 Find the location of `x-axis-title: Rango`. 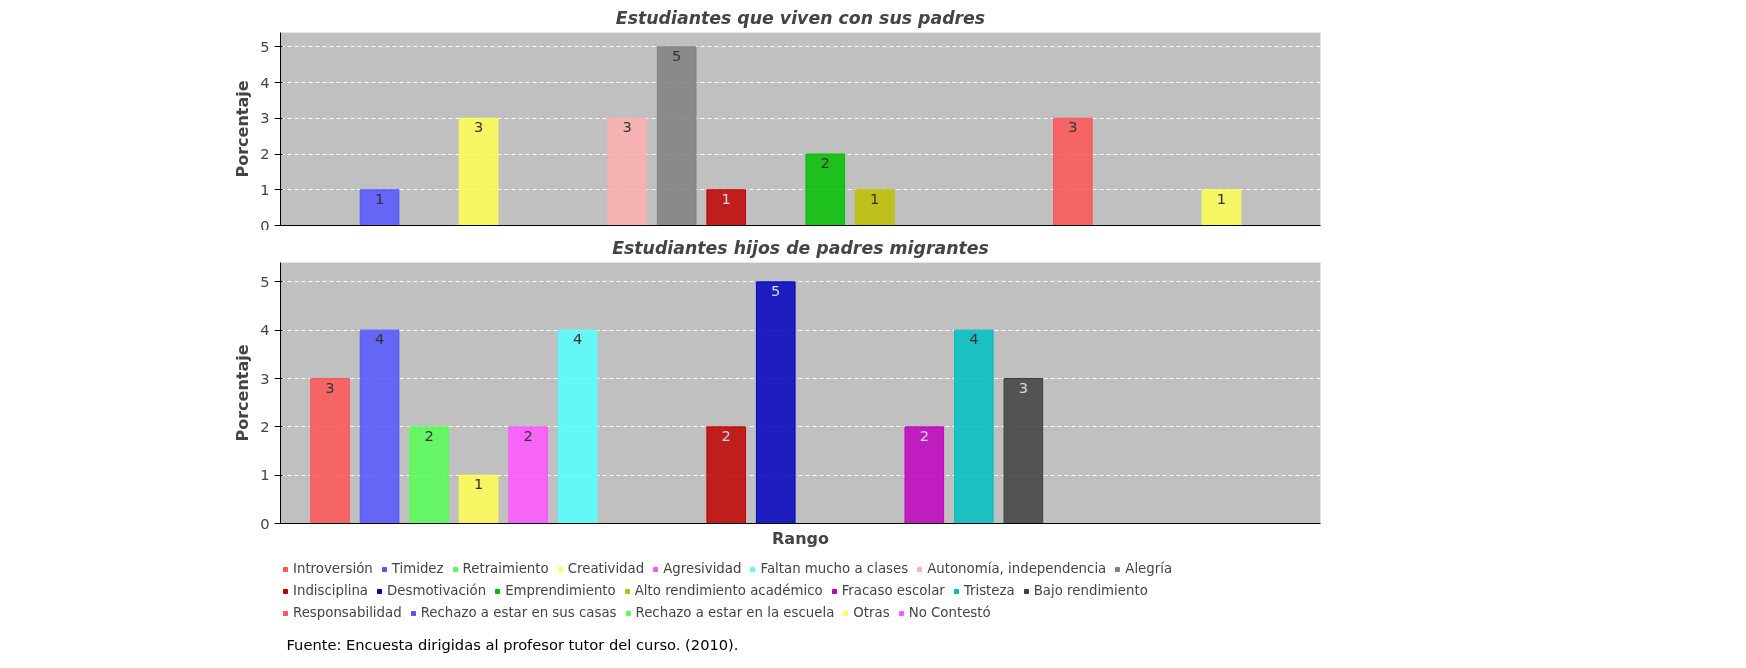

x-axis-title: Rango is located at coordinates (800, 538).